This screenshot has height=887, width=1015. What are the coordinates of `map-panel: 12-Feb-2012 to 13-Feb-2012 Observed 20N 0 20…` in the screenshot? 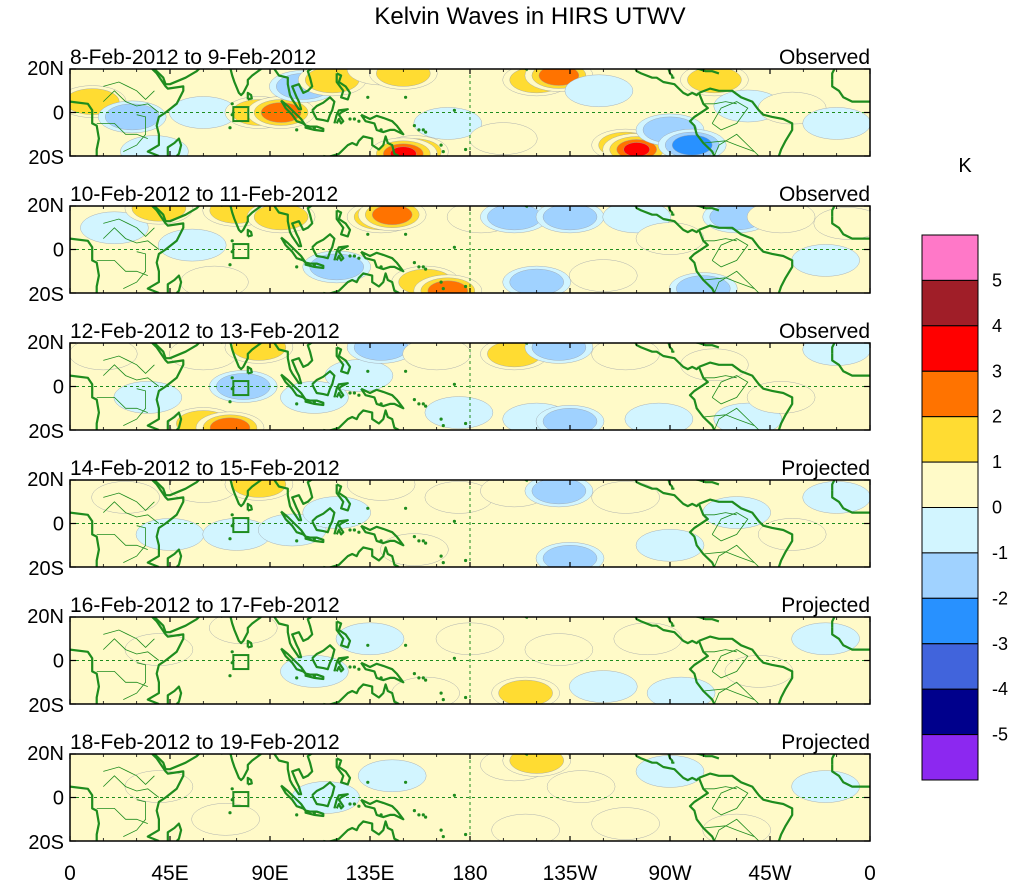 It's located at (449, 381).